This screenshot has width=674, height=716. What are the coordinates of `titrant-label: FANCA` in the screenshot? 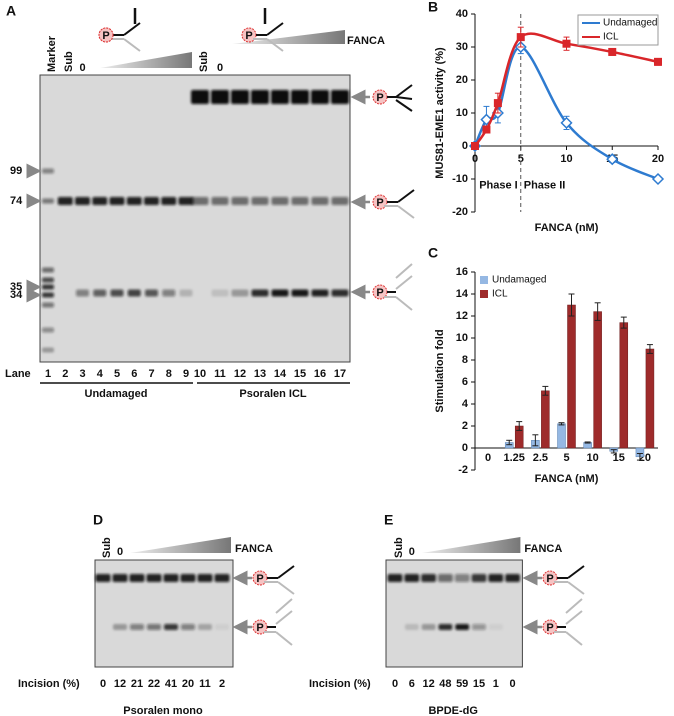 It's located at (366, 41).